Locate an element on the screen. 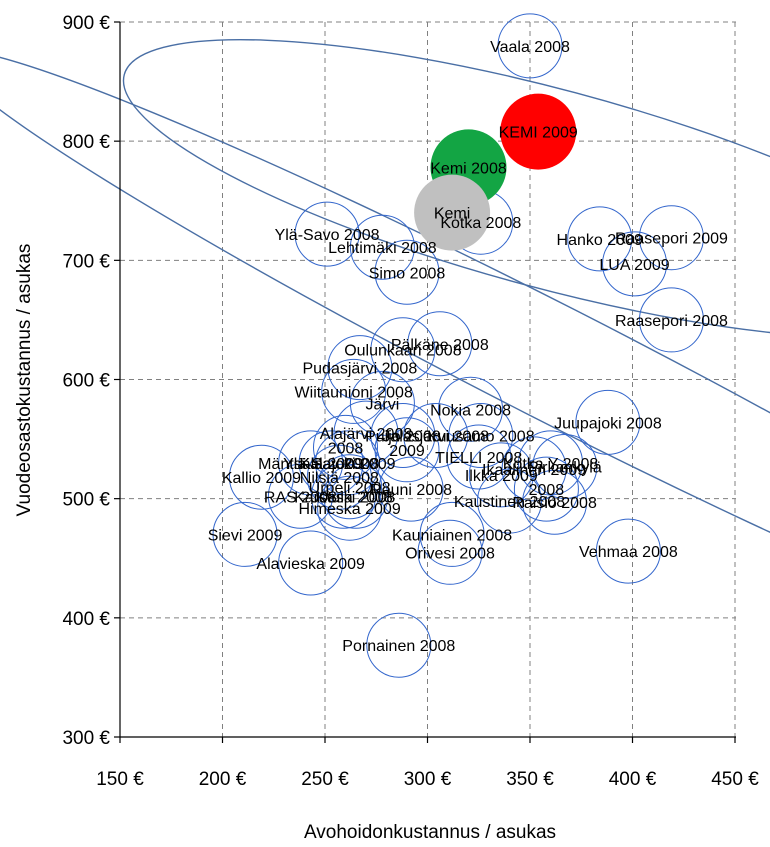 Image resolution: width=770 pixels, height=847 pixels. bubble-label: Raasepori 2009 is located at coordinates (671, 239).